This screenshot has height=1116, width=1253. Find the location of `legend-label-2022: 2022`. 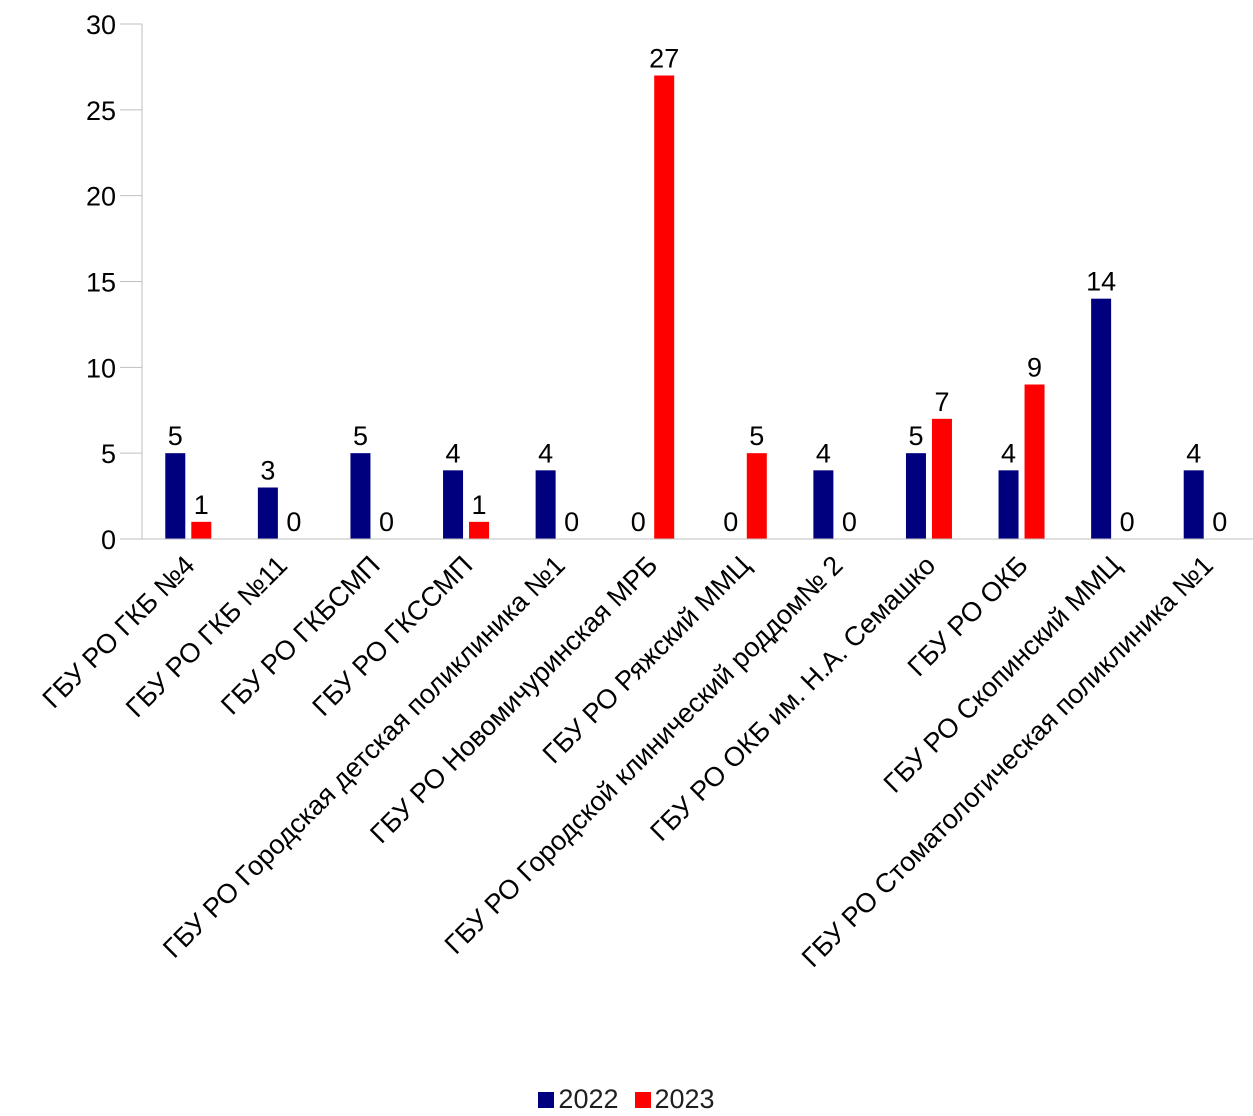

legend-label-2022: 2022 is located at coordinates (588, 1099).